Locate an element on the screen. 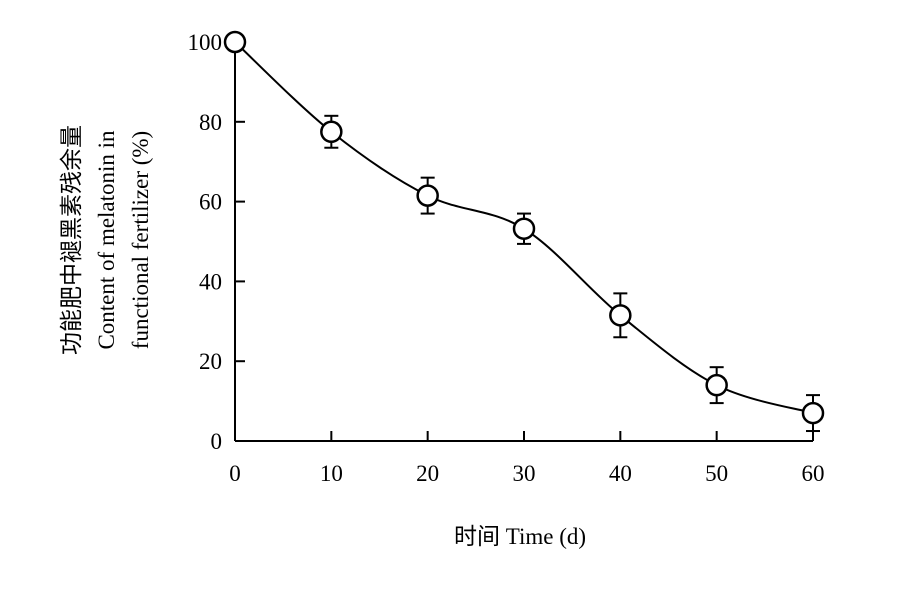 The width and height of the screenshot is (897, 589). x-tick-label: 20 is located at coordinates (427, 473).